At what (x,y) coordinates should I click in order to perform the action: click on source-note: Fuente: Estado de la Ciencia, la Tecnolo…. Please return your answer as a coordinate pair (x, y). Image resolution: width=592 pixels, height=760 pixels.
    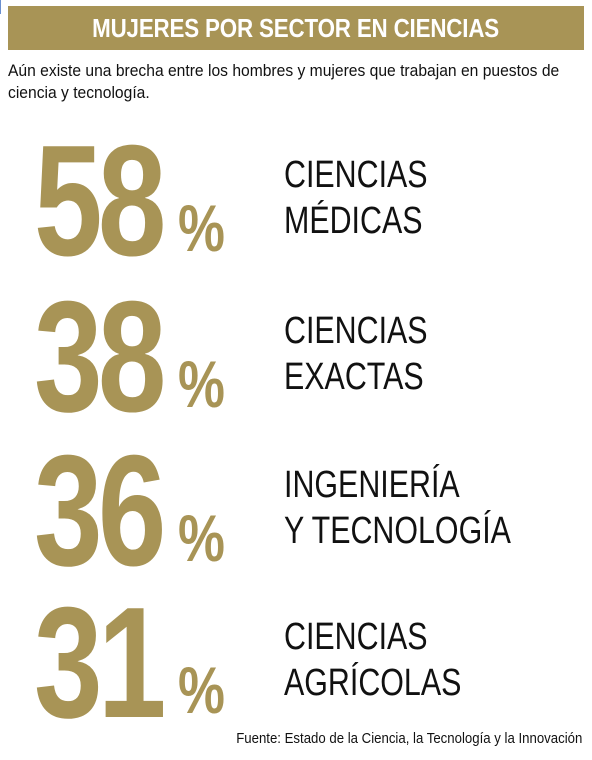
    Looking at the image, I should click on (408, 738).